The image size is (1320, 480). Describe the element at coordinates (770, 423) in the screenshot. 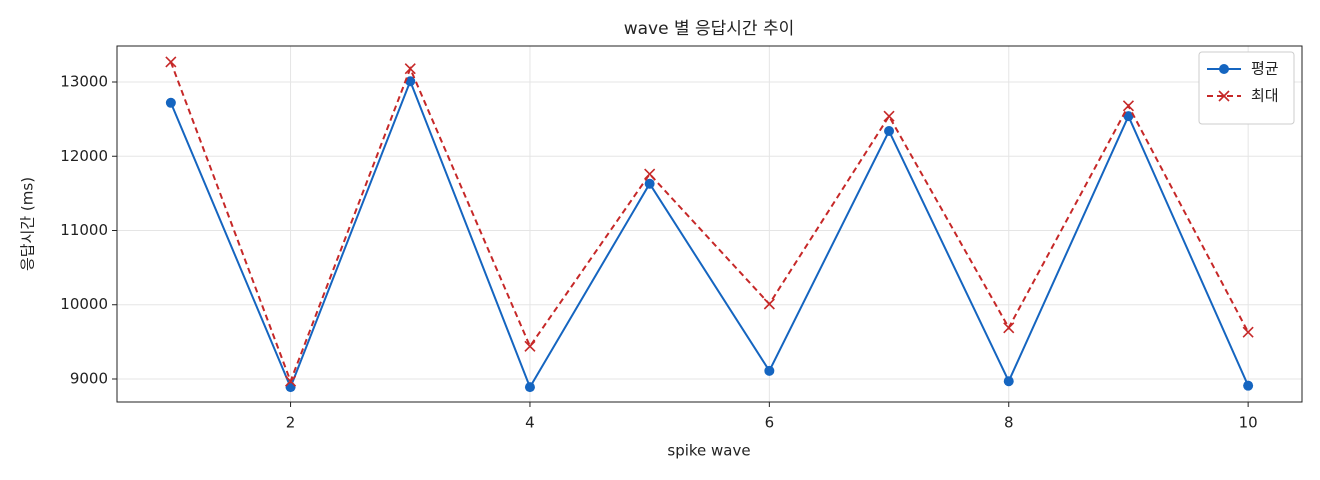

I see `x-tick-label: 6` at that location.